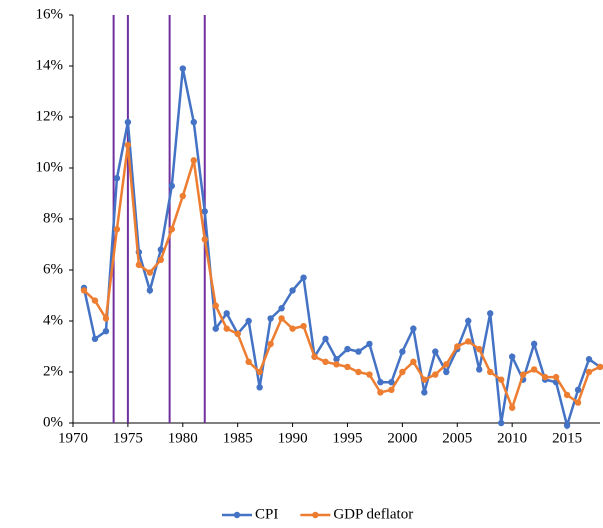 The height and width of the screenshot is (528, 603). Describe the element at coordinates (128, 438) in the screenshot. I see `x-tick-label: 1975` at that location.